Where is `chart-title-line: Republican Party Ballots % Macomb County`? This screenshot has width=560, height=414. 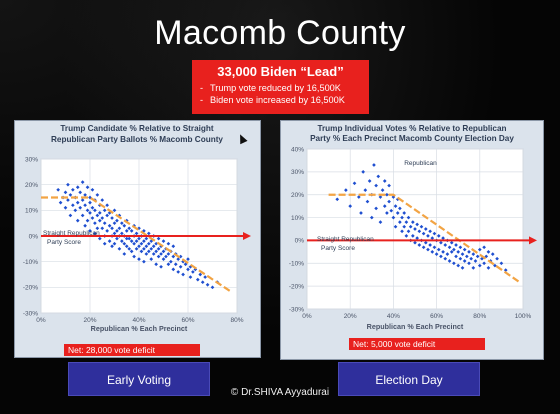
chart-title-line: Republican Party Ballots % Macomb County is located at coordinates (137, 139).